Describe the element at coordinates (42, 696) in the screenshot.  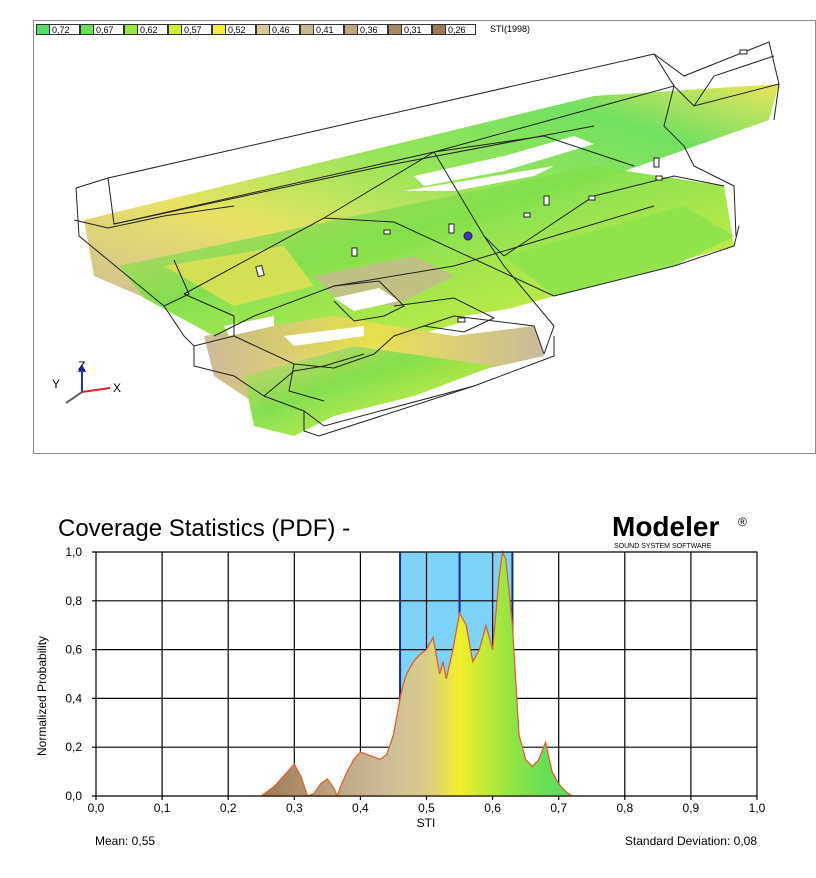
I see `y-axis-label: Normalized Probability` at that location.